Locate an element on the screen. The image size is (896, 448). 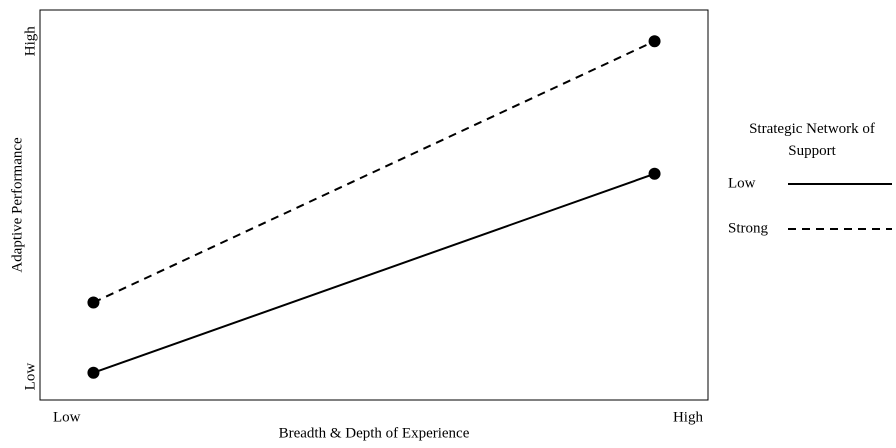
x-tick-label: High is located at coordinates (688, 417).